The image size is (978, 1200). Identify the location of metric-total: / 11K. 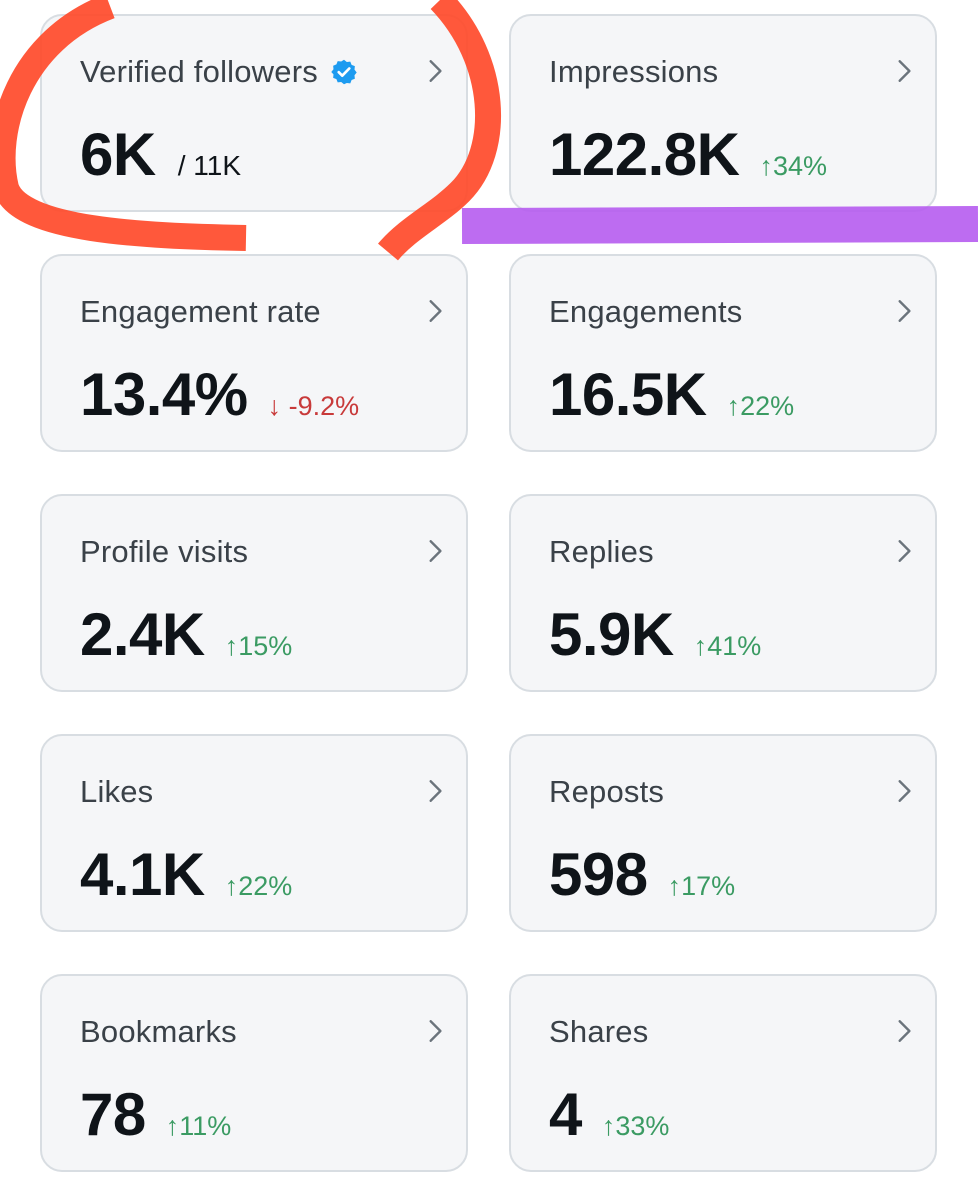
(209, 165).